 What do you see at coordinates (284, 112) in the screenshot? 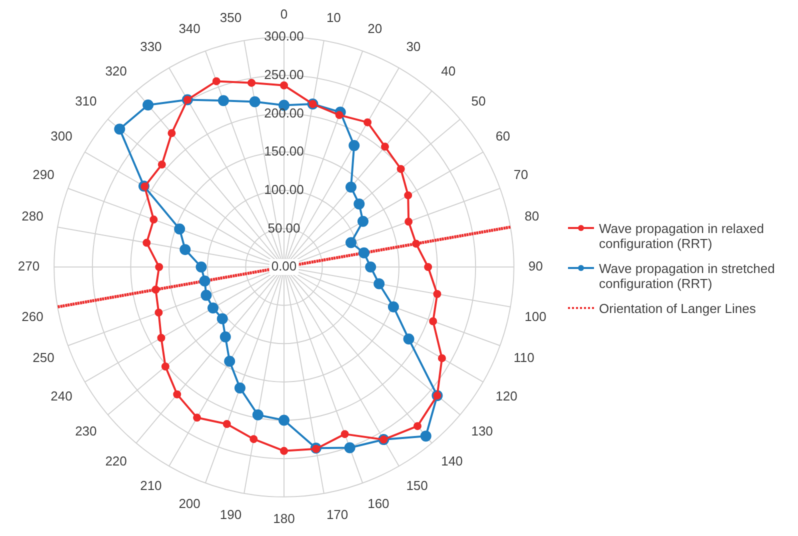
I see `y-tick-label: 200.00` at bounding box center [284, 112].